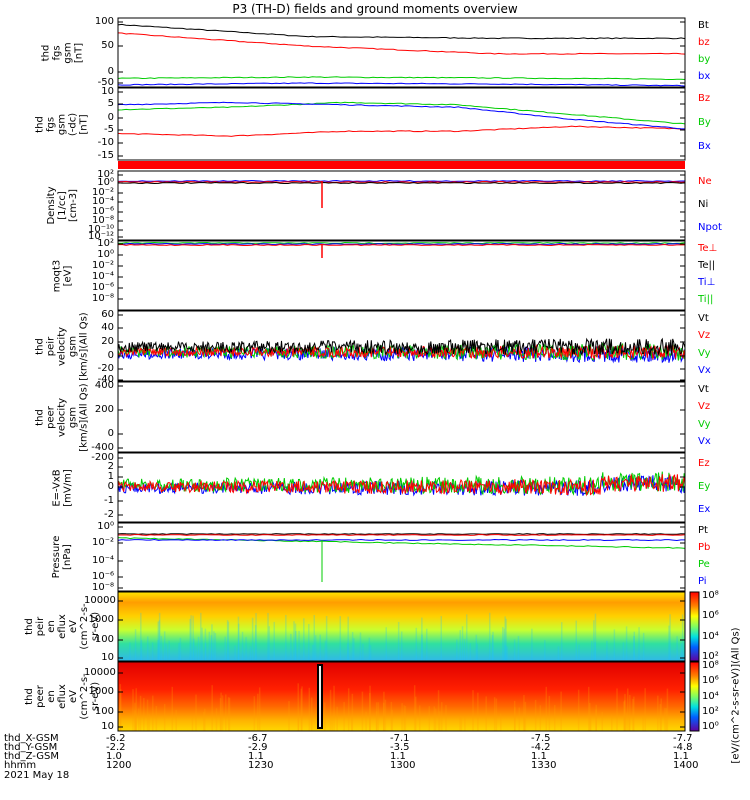 Image resolution: width=750 pixels, height=800 pixels. Describe the element at coordinates (62, 275) in the screenshot. I see `panel-ylabel: moqt3 [eV]` at that location.